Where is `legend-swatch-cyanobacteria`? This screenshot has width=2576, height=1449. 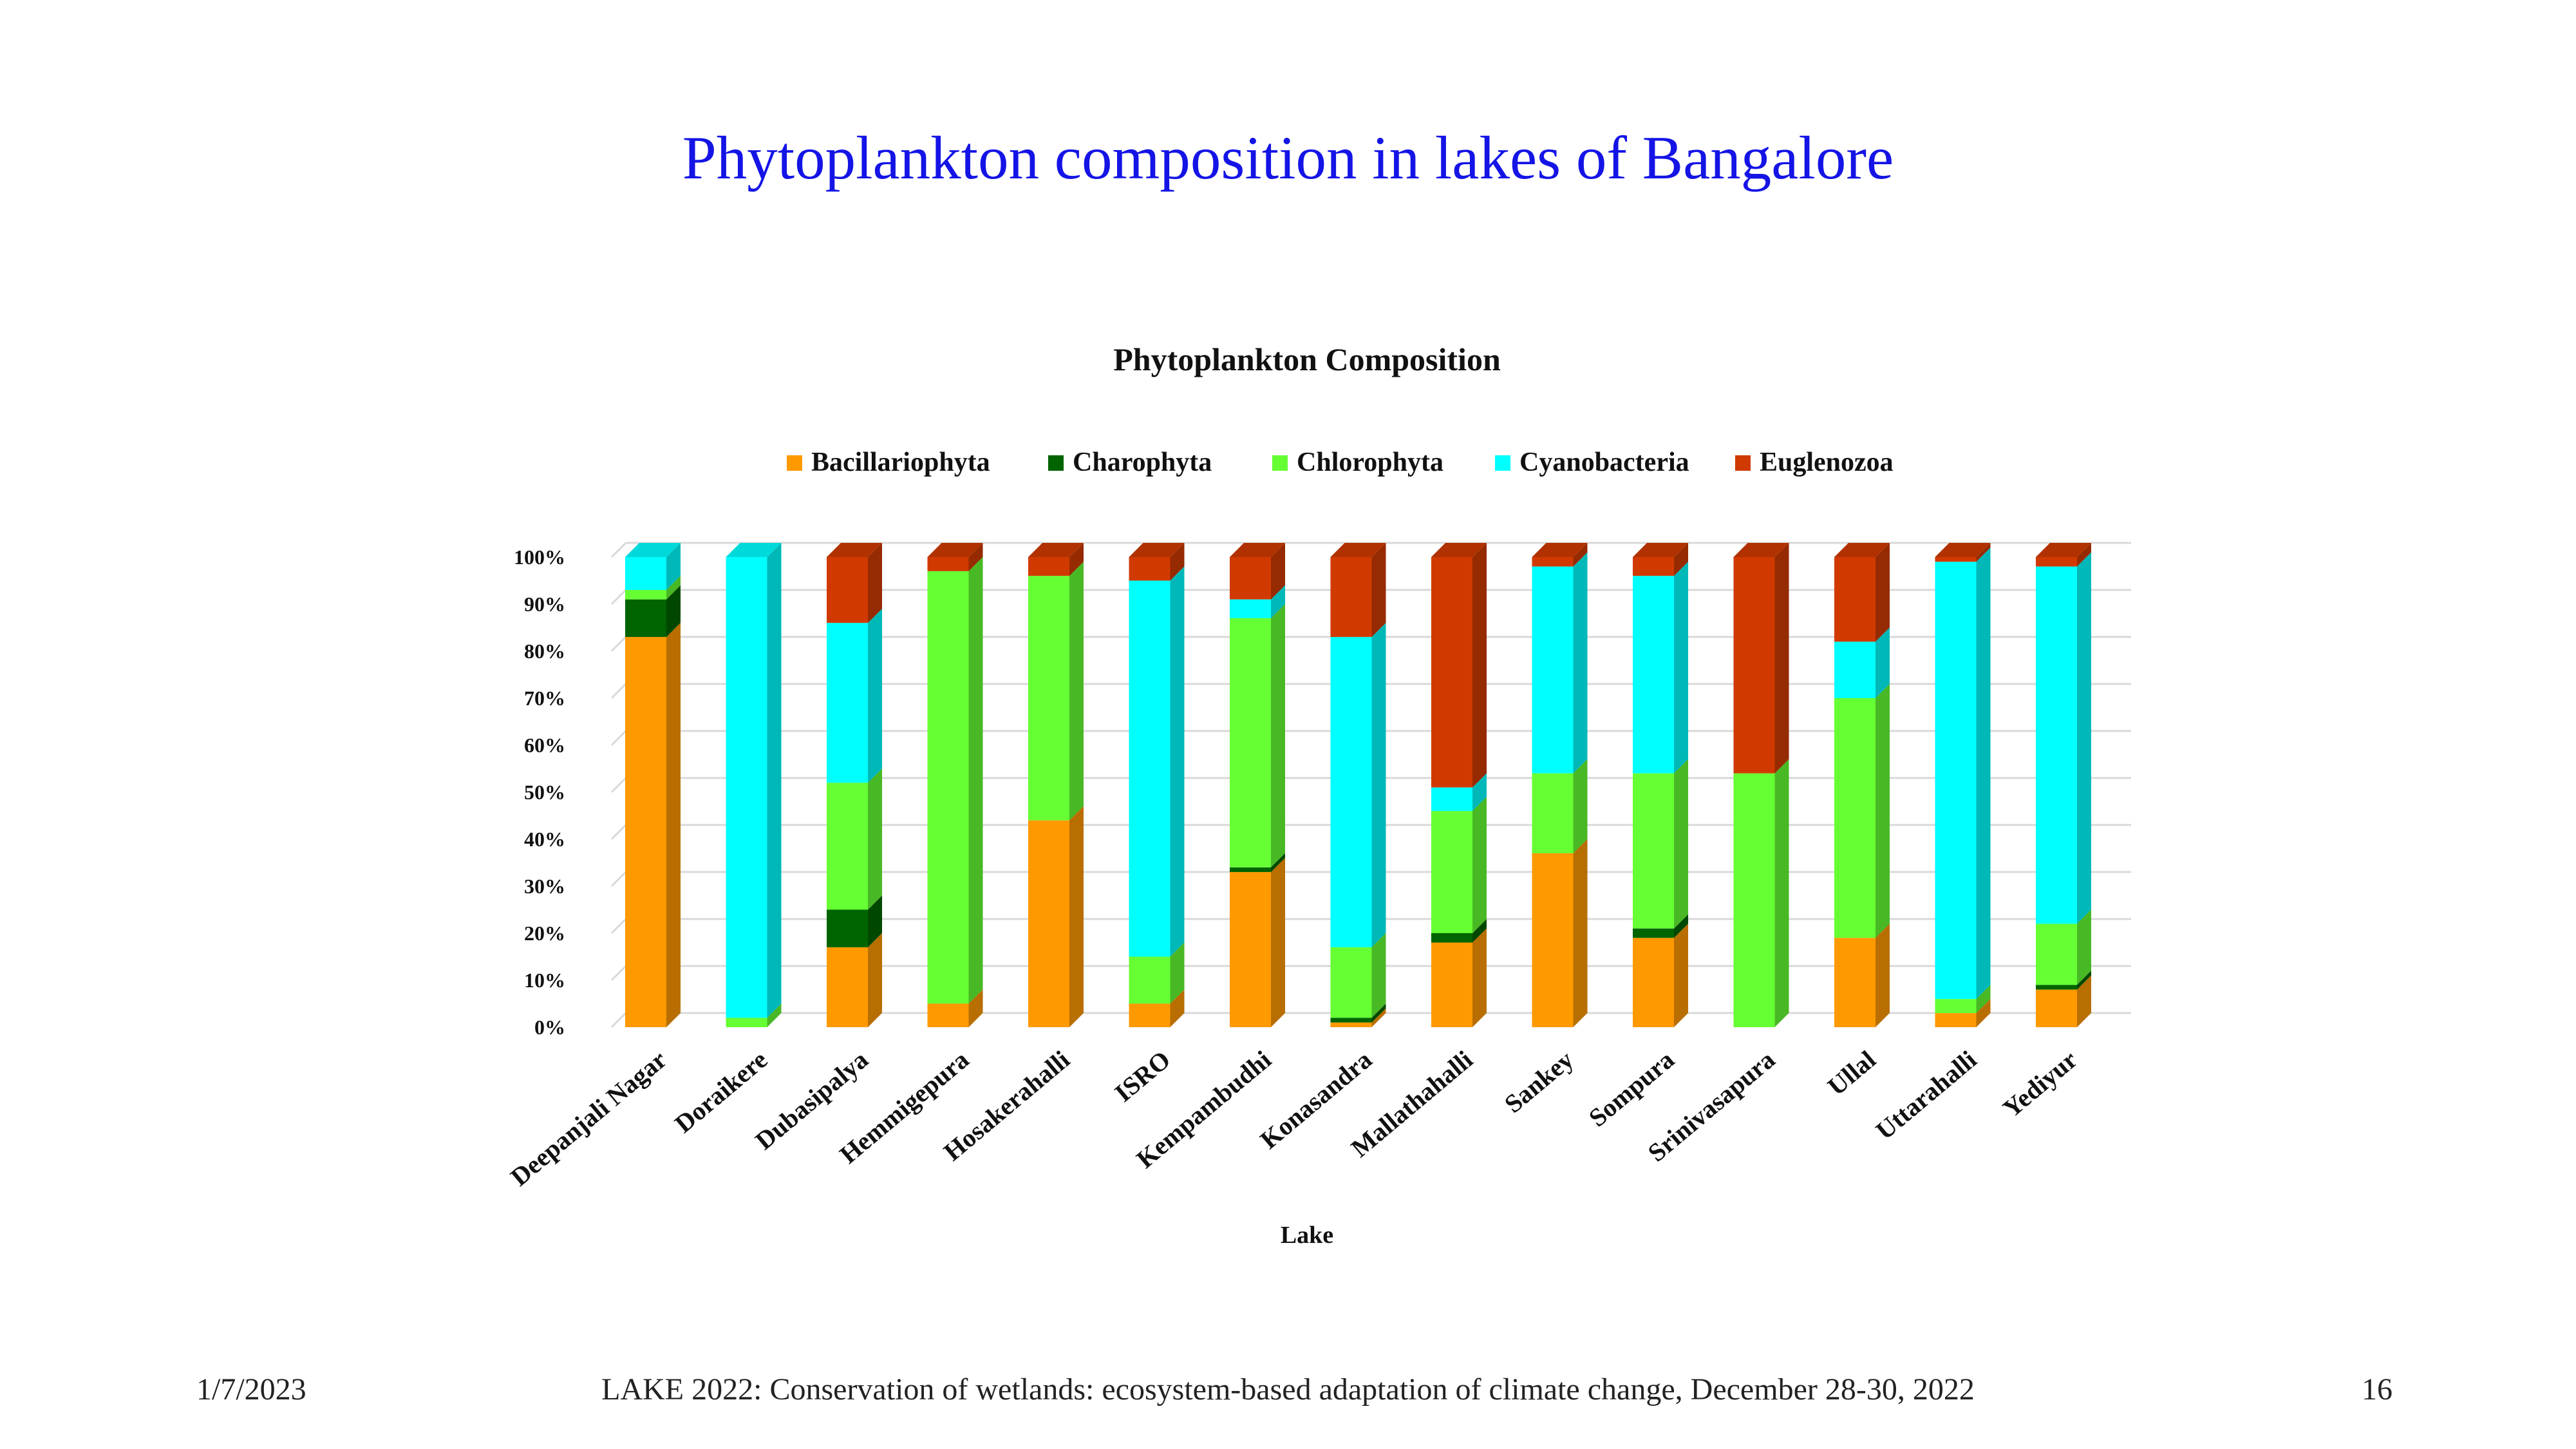 legend-swatch-cyanobacteria is located at coordinates (1502, 463).